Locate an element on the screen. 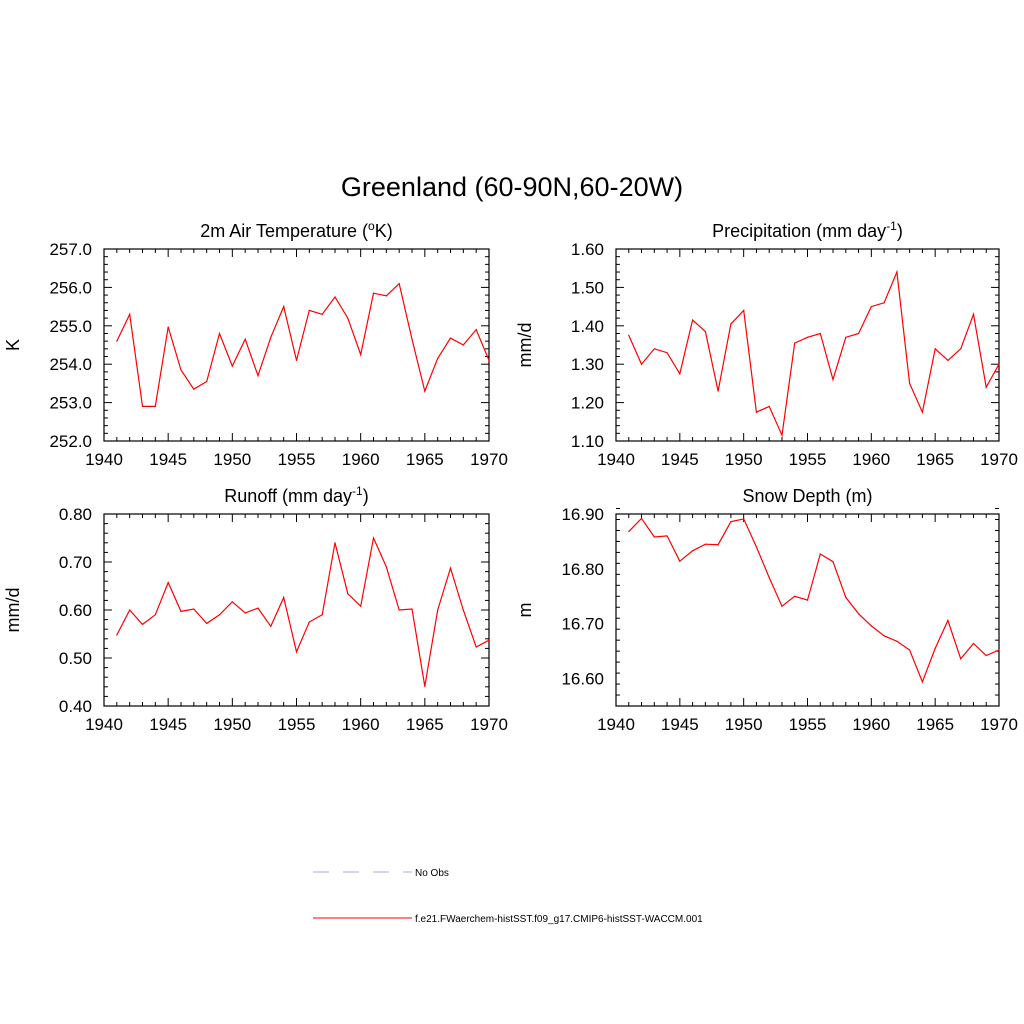  y-tick-label: 1.20 is located at coordinates (587, 403).